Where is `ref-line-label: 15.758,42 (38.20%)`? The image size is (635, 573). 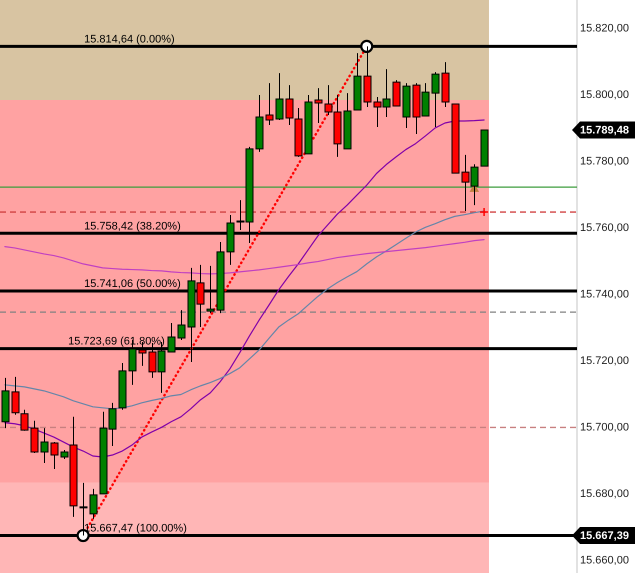
ref-line-label: 15.758,42 (38.20%) is located at coordinates (132, 226).